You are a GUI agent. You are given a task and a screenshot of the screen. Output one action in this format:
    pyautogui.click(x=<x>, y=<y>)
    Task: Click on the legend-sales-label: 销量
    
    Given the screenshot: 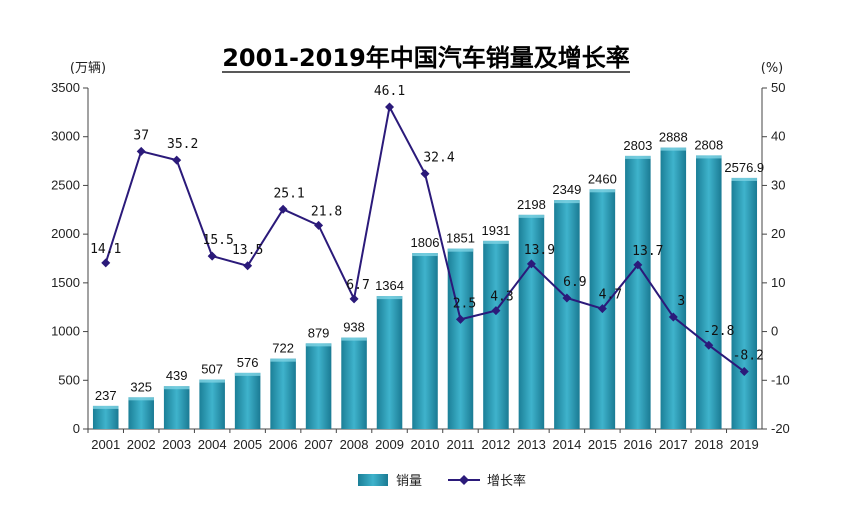 What is the action you would take?
    pyautogui.click(x=409, y=481)
    